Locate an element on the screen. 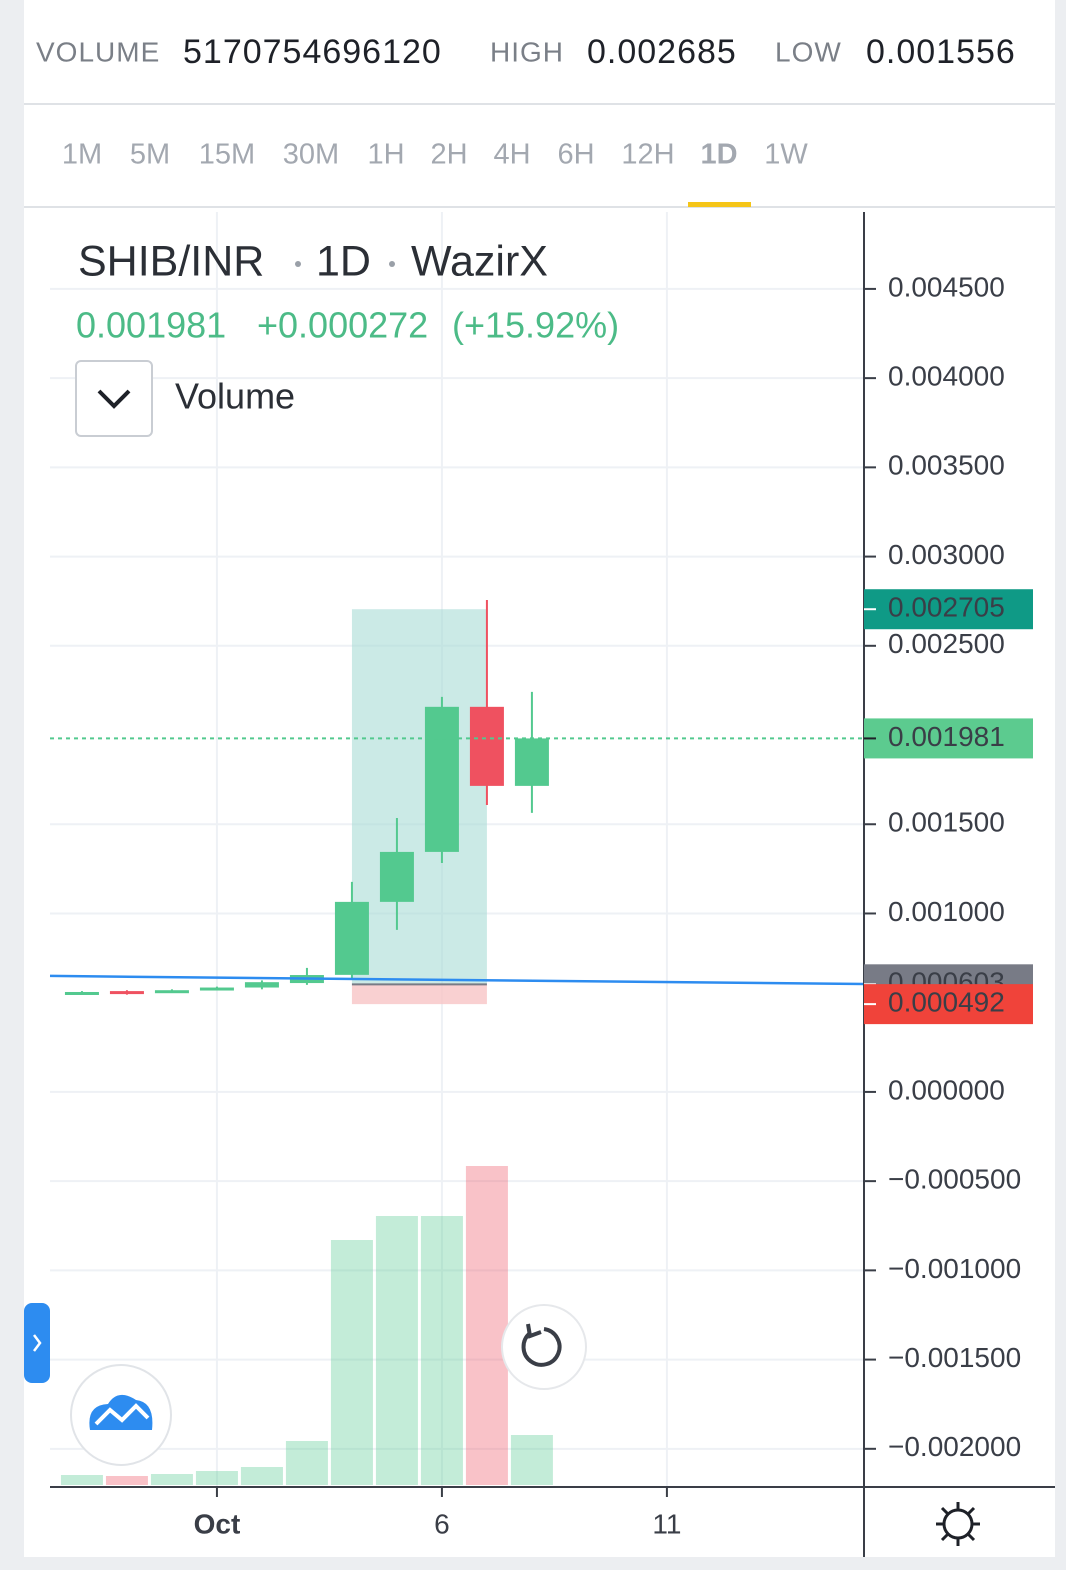 This screenshot has height=1570, width=1066. exchange: WazirX is located at coordinates (479, 261).